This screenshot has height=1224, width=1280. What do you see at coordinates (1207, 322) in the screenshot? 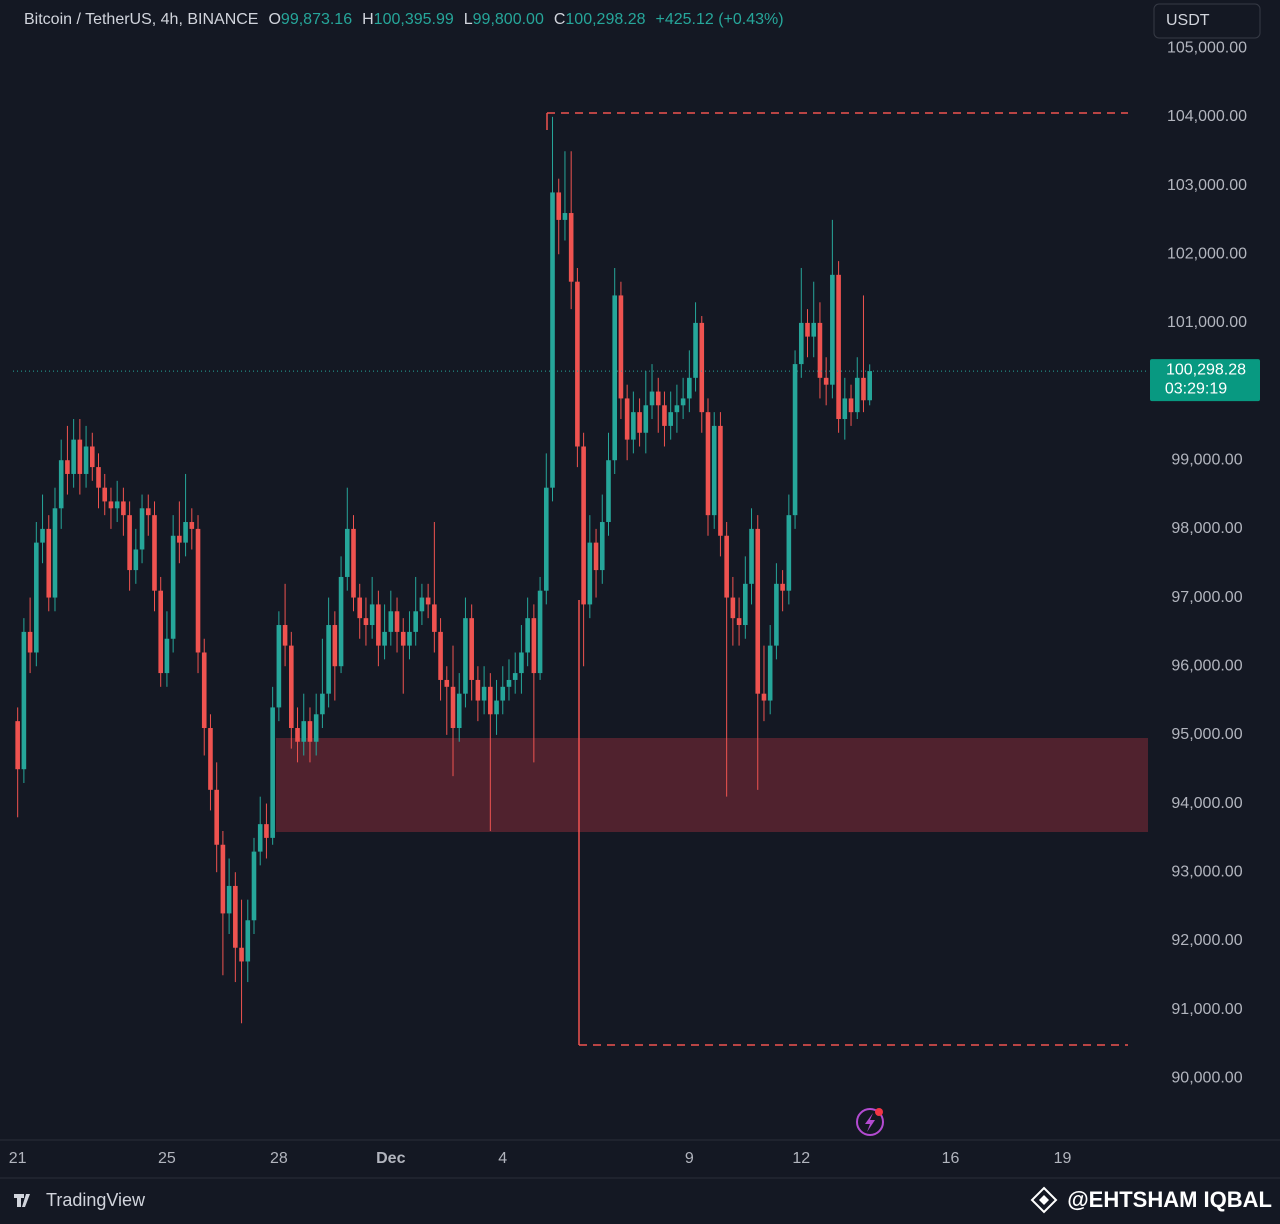
I see `y-tick-label: 101,000.00` at bounding box center [1207, 322].